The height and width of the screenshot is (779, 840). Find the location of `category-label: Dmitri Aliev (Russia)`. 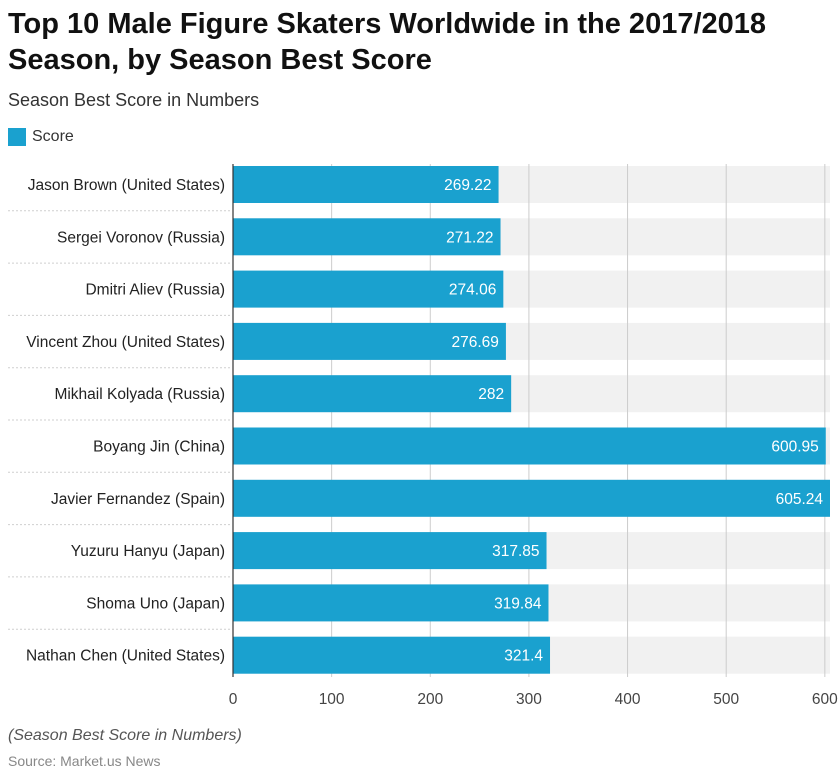

category-label: Dmitri Aliev (Russia) is located at coordinates (155, 290).